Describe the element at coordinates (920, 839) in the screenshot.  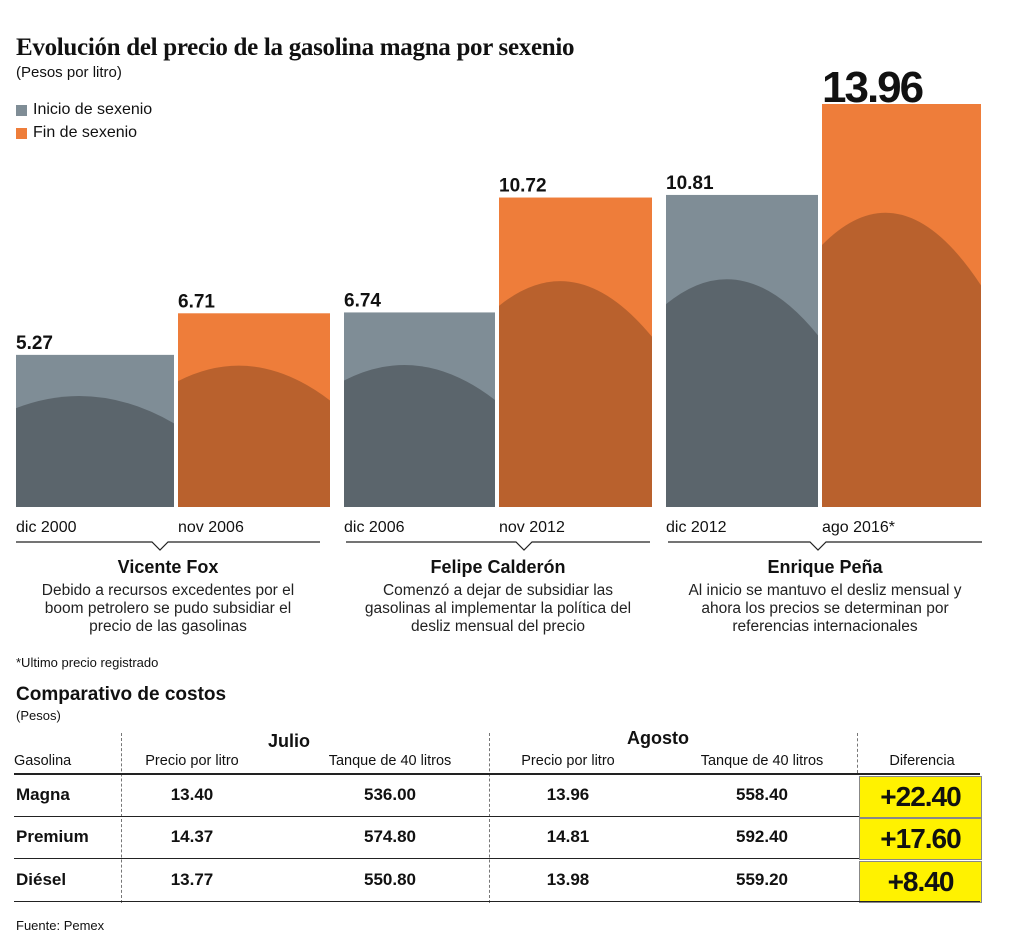
I see `difference-badge: +17.60` at that location.